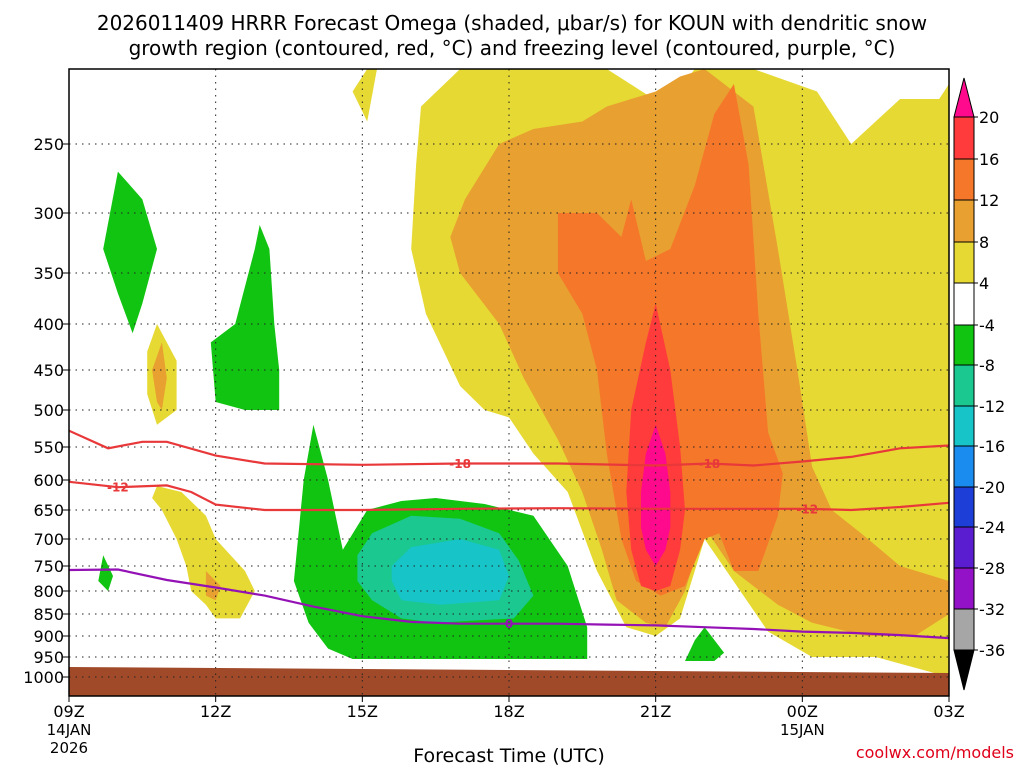 This screenshot has height=768, width=1024. Describe the element at coordinates (992, 650) in the screenshot. I see `colorbar-label-minus36: -36` at that location.